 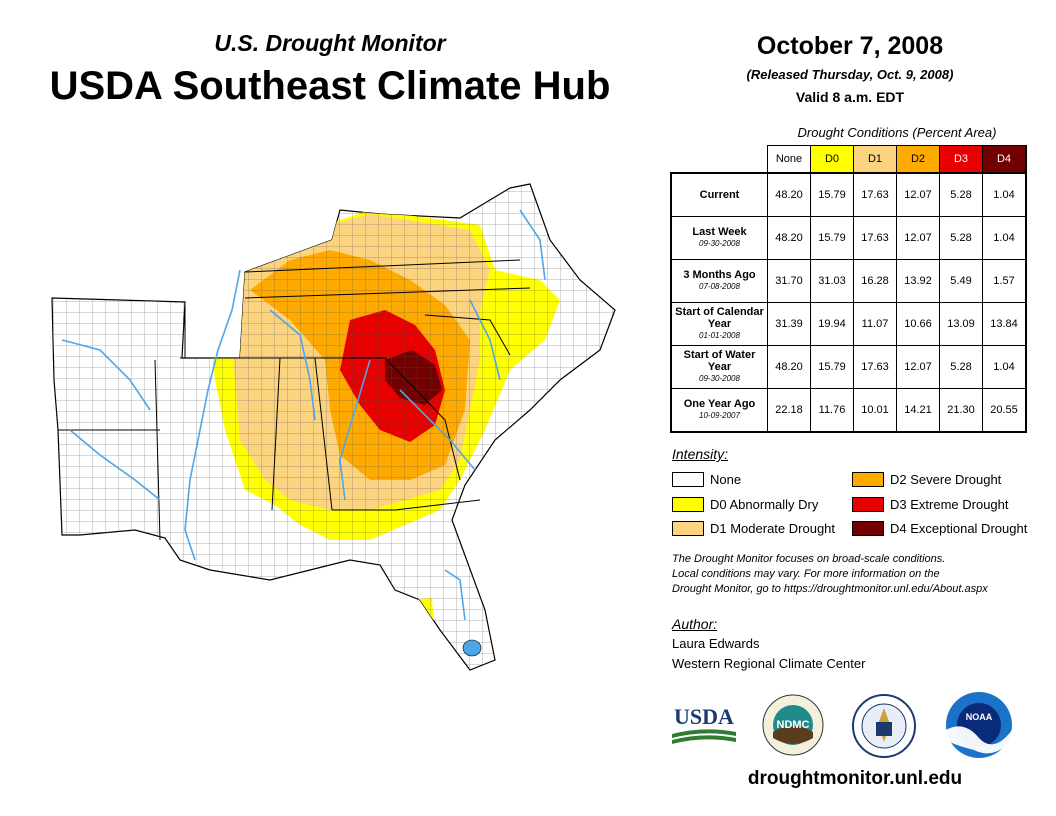 What do you see at coordinates (789, 324) in the screenshot?
I see `table-cell: 31.39` at bounding box center [789, 324].